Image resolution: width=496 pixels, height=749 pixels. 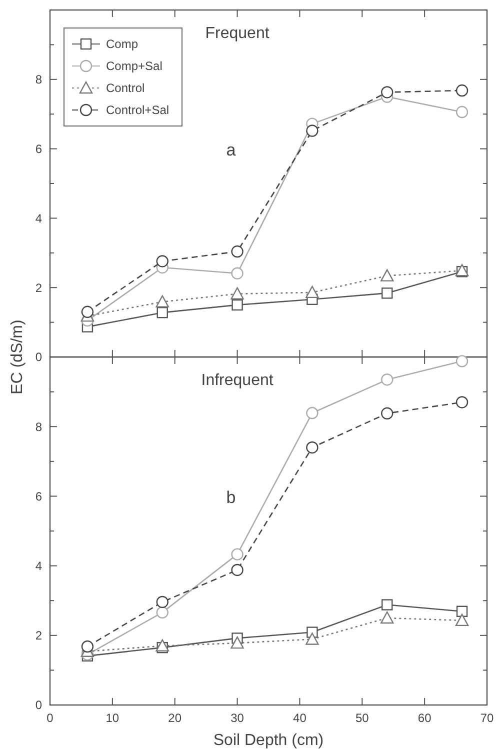 I want to click on legend-label: Control, so click(x=125, y=88).